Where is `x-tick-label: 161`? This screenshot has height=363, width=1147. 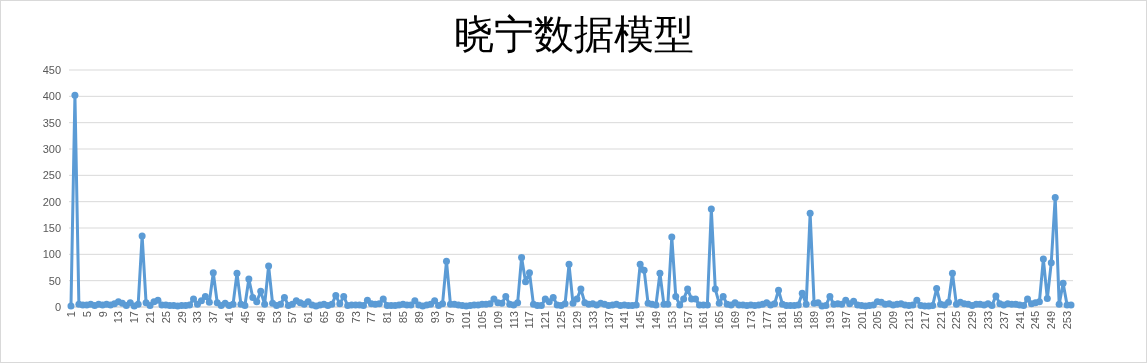 x-tick-label: 161 is located at coordinates (703, 320).